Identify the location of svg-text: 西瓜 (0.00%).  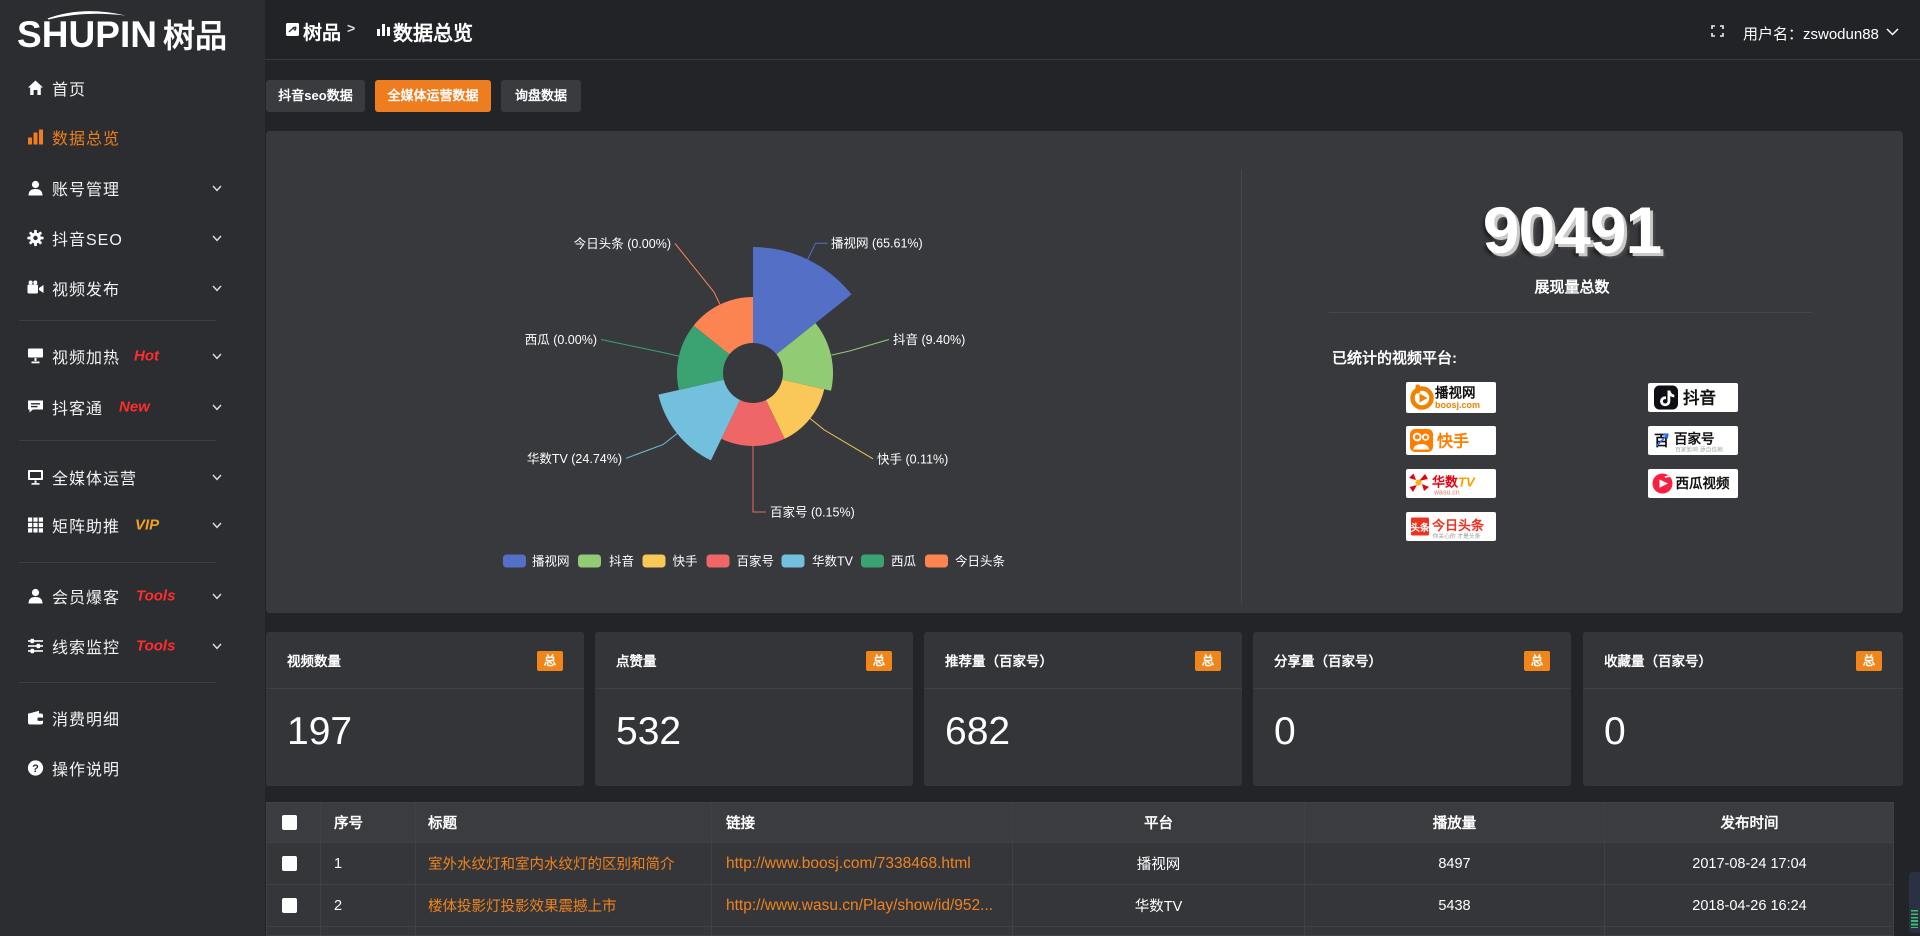
(561, 340).